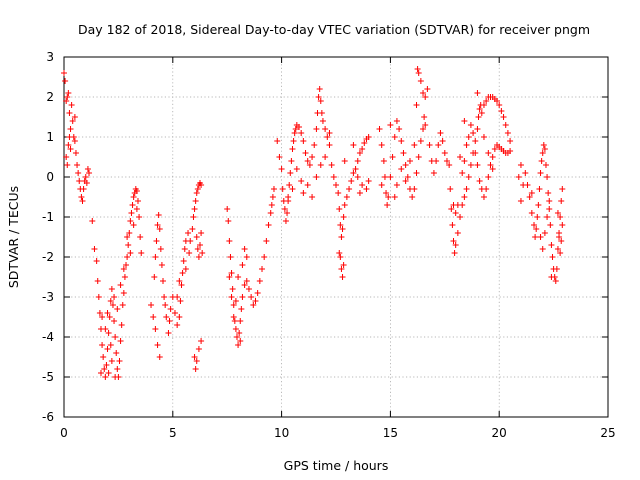 This screenshot has width=640, height=480. Describe the element at coordinates (50, 97) in the screenshot. I see `y-tick-label: 2` at that location.